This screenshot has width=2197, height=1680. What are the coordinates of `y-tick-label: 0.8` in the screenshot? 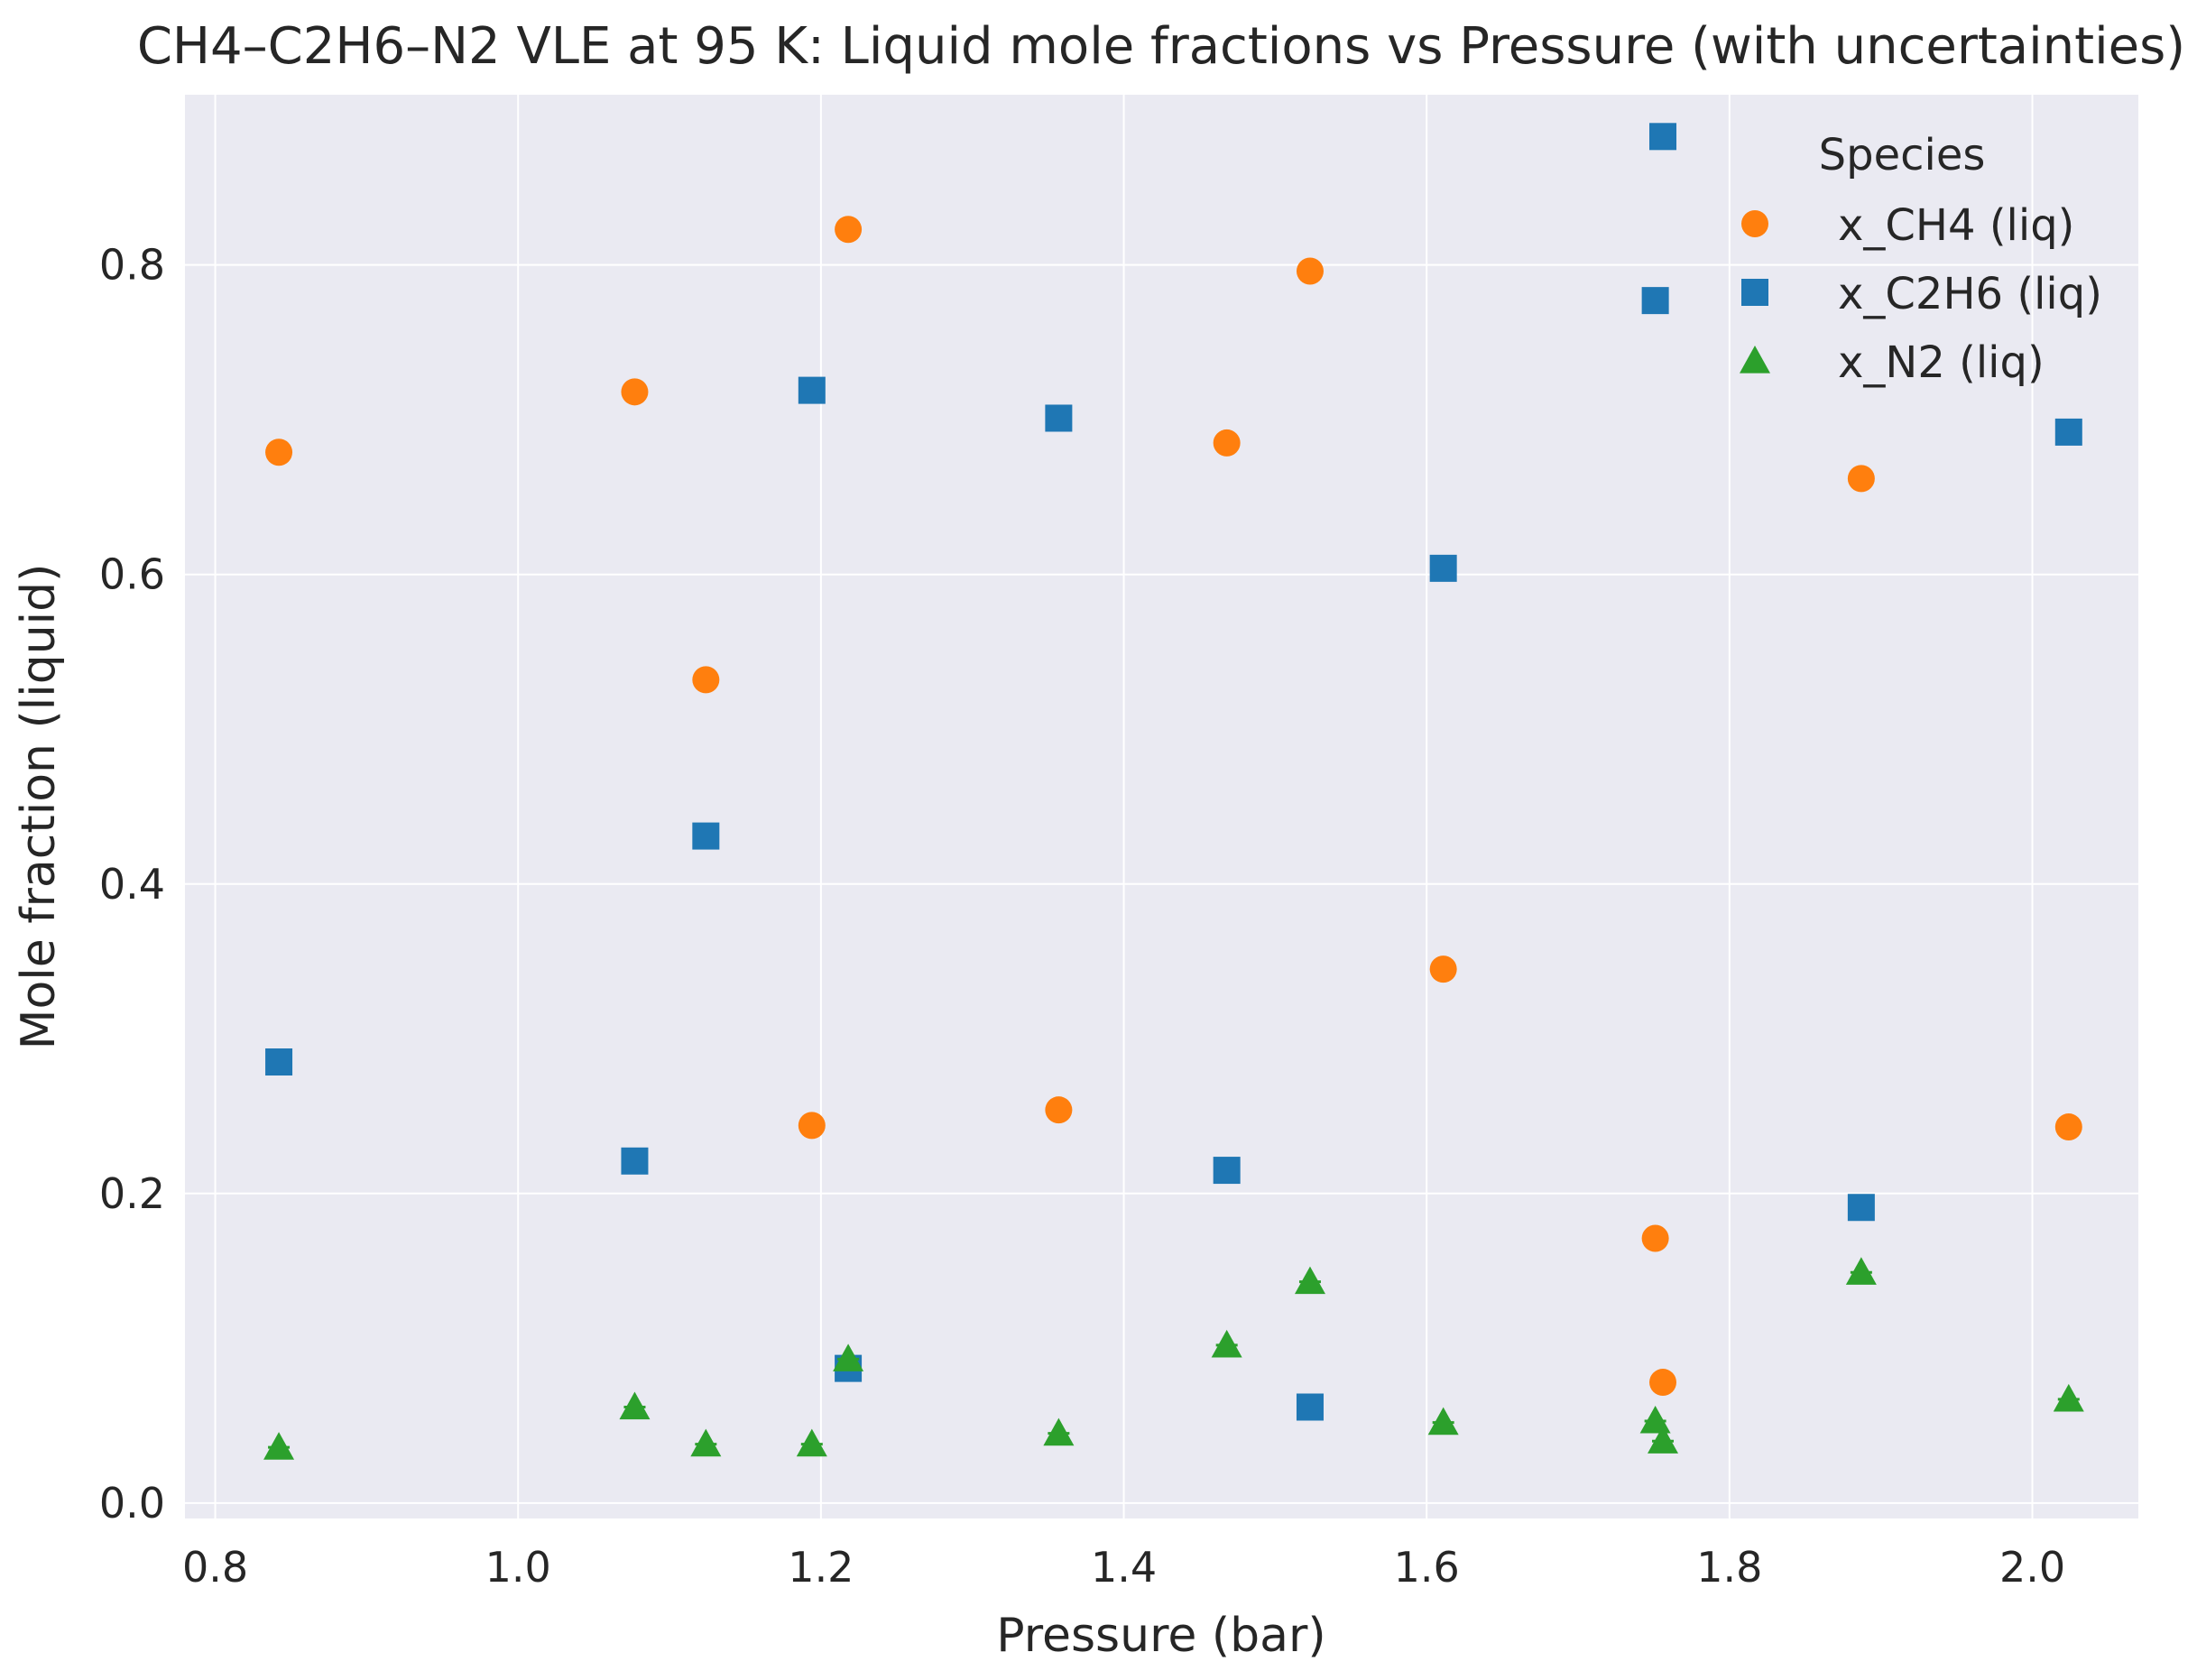 It's located at (132, 265).